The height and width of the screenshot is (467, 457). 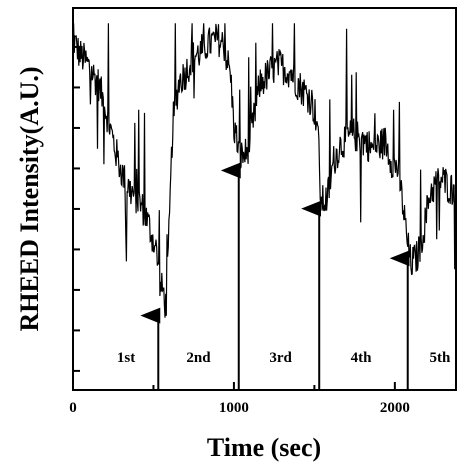 I want to click on cycle-label: 4th, so click(x=361, y=358).